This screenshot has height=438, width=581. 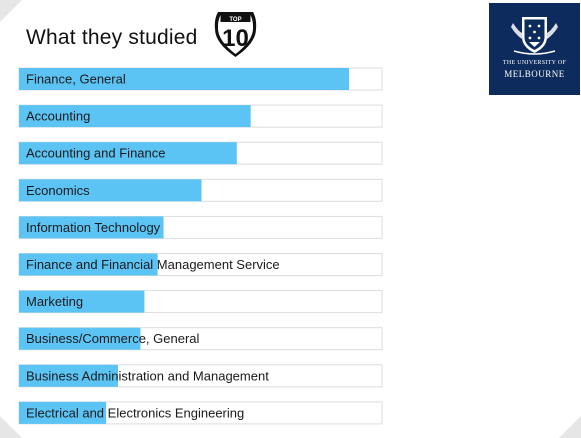 What do you see at coordinates (95, 153) in the screenshot?
I see `bar-label: Accounting and Finance` at bounding box center [95, 153].